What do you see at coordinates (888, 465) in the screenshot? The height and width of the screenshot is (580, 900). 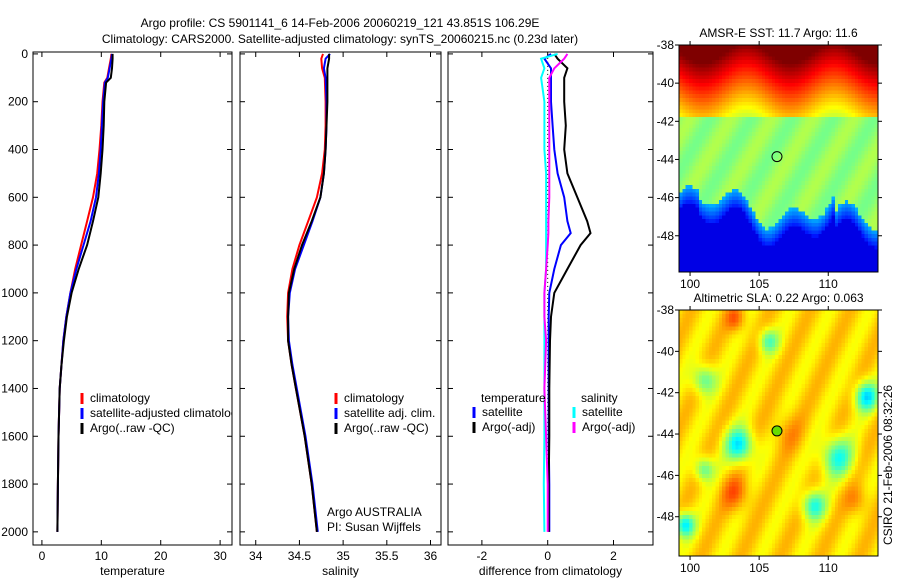 I see `footer-stamp: CSIRO 21-Feb-2006 08:32:26` at bounding box center [888, 465].